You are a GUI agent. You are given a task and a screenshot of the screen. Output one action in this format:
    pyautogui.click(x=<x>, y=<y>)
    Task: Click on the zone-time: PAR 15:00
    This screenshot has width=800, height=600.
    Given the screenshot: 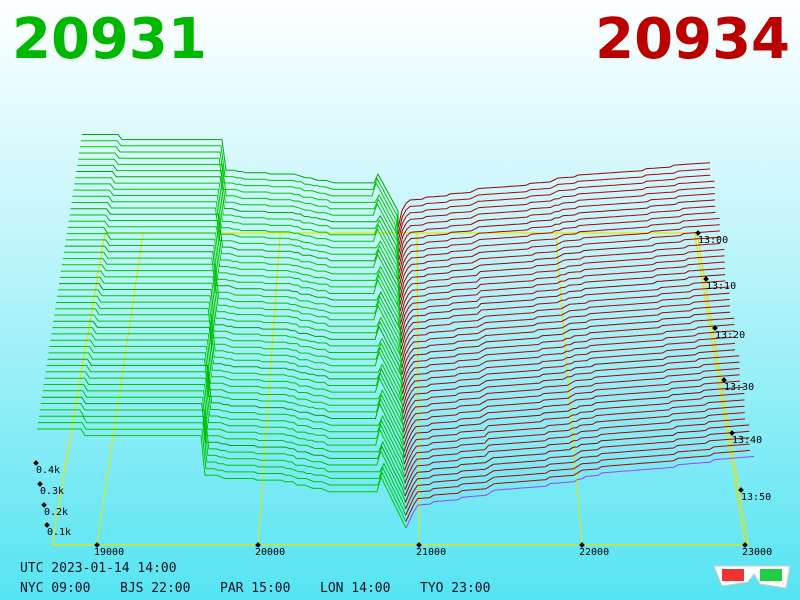 What is the action you would take?
    pyautogui.click(x=255, y=588)
    